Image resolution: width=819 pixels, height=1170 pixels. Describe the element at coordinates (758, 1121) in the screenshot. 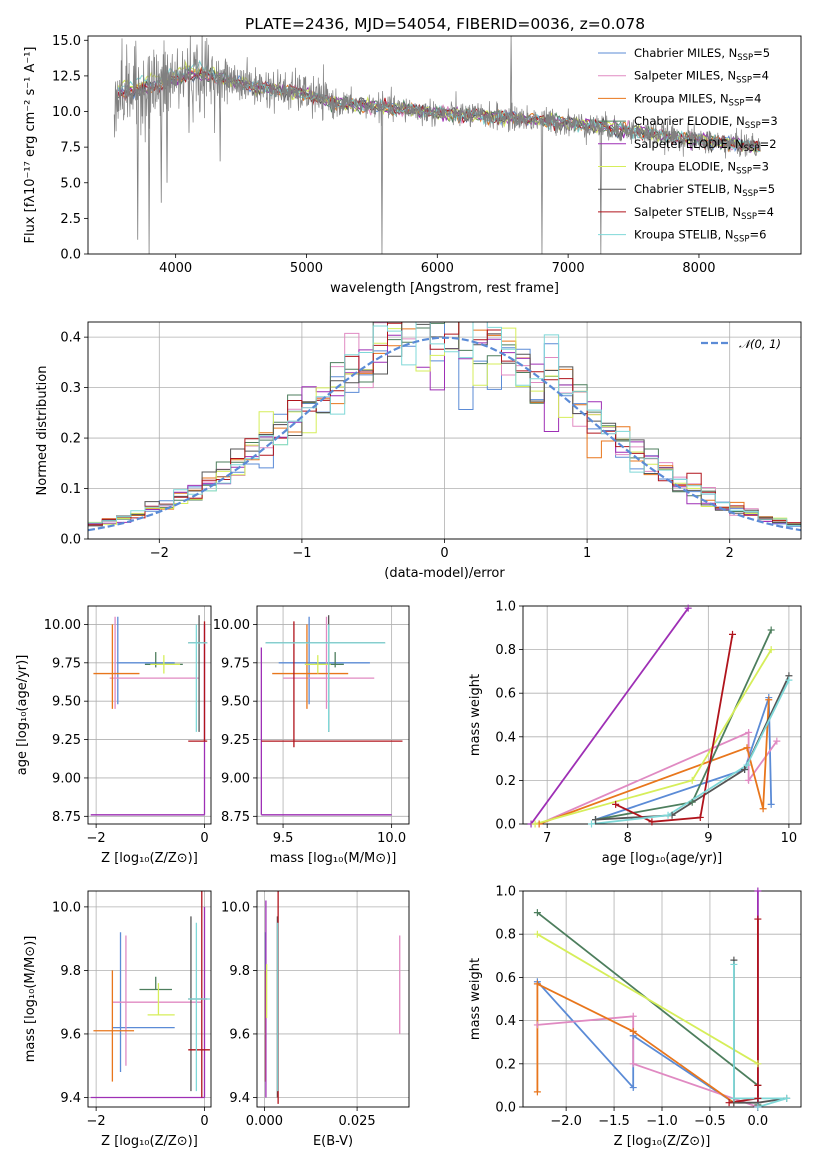

I see `x-tick-label: 0.0` at that location.